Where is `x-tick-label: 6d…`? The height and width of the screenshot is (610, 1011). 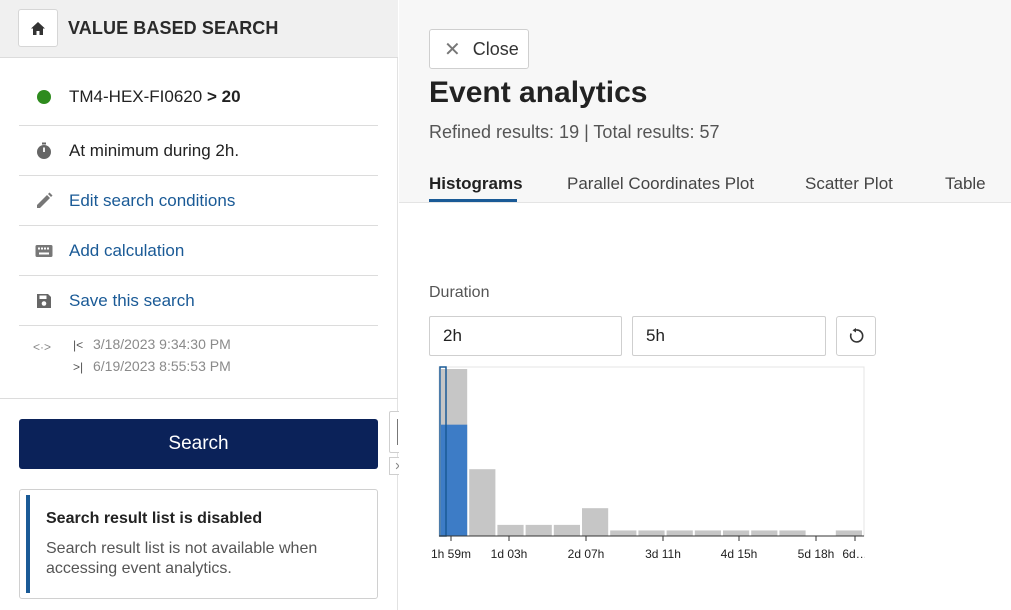 x-tick-label: 6d… is located at coordinates (853, 554).